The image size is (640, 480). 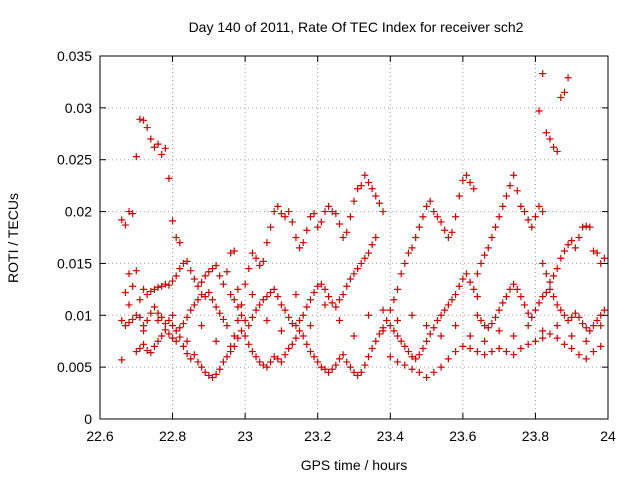 I want to click on y-tick-label: 0.02, so click(x=78, y=212).